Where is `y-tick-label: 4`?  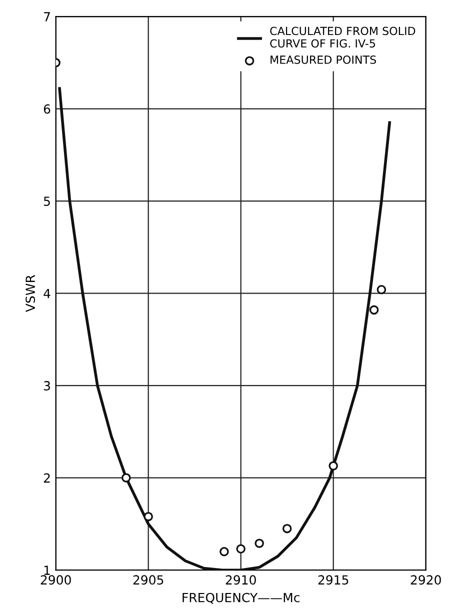 y-tick-label: 4 is located at coordinates (47, 293).